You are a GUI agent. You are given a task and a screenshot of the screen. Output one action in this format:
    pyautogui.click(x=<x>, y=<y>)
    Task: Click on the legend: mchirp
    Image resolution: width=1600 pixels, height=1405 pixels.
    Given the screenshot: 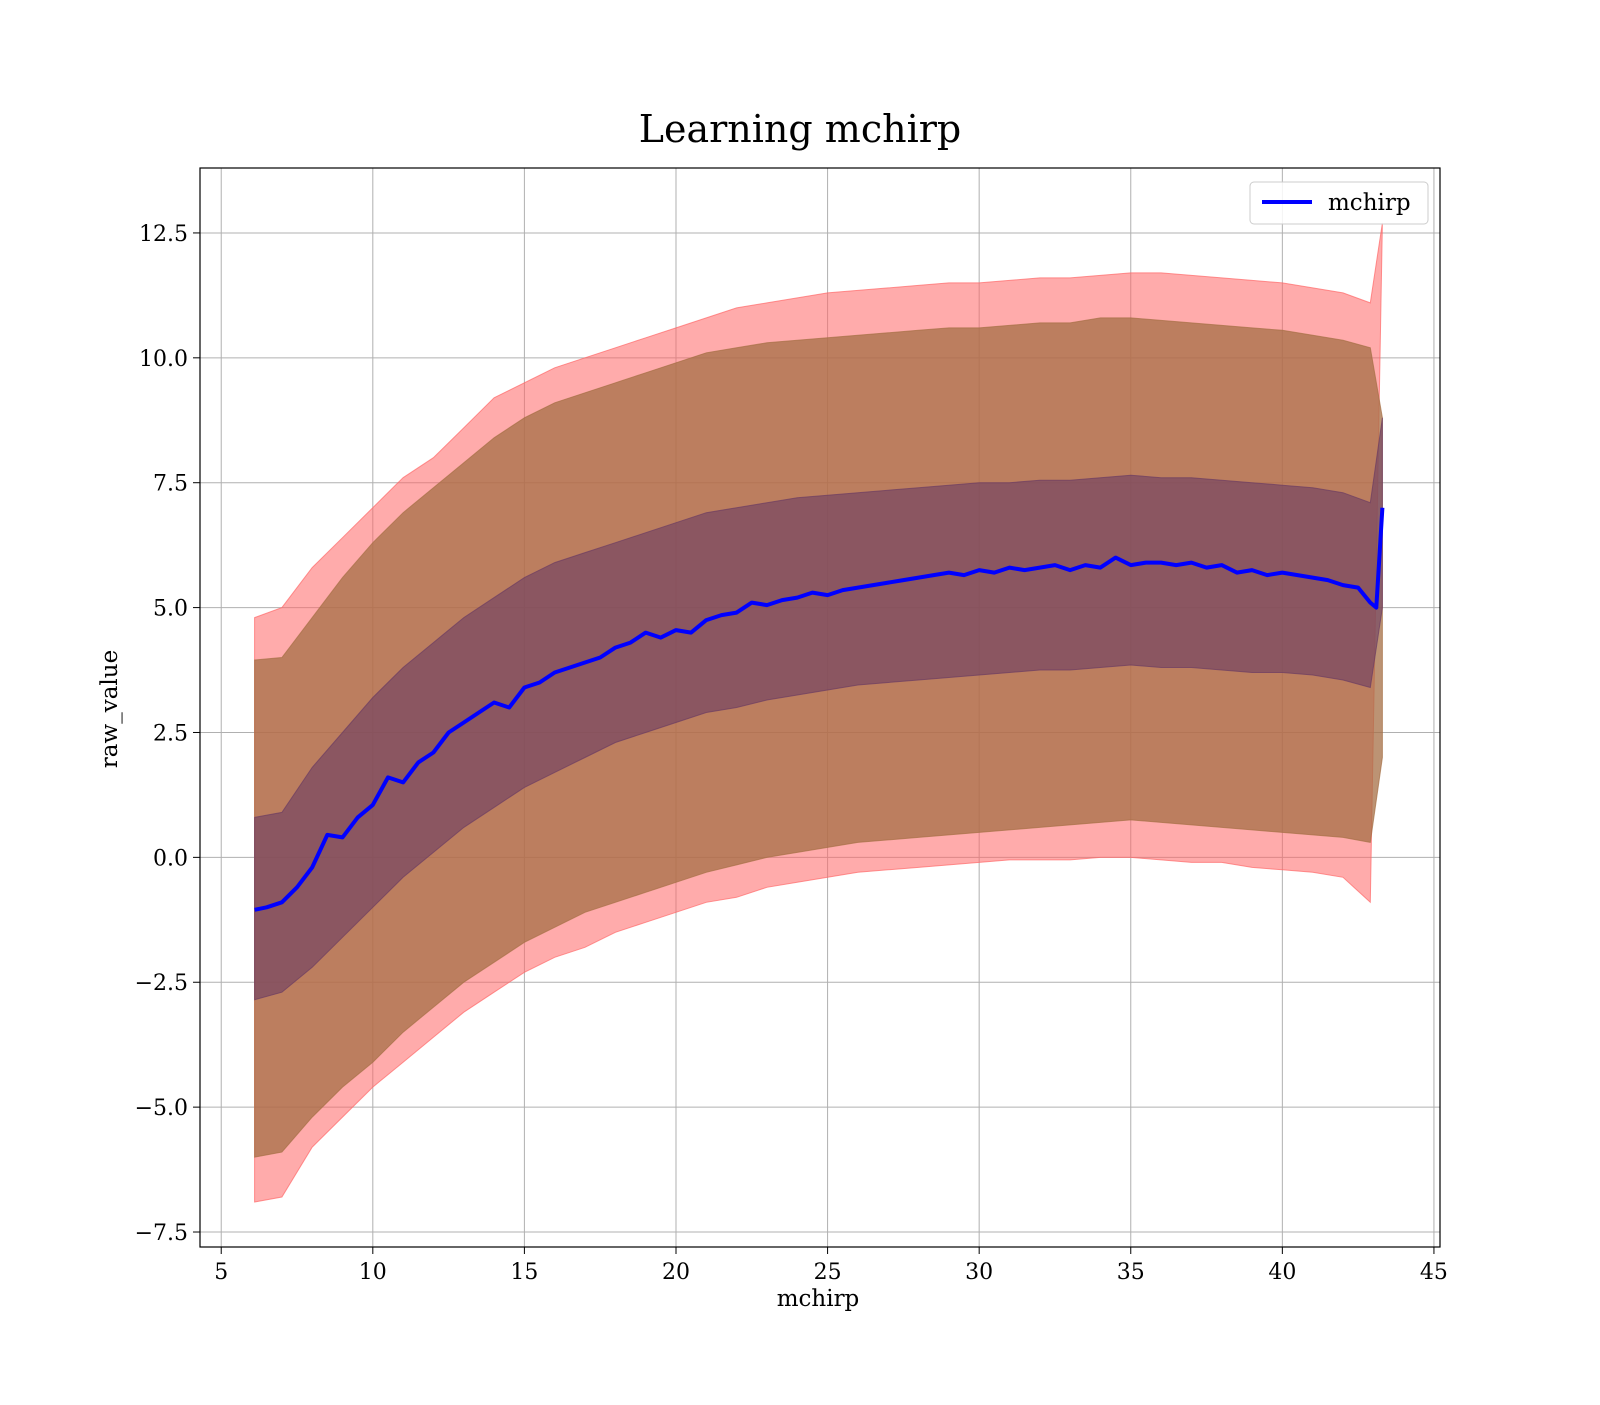 What is the action you would take?
    pyautogui.click(x=1339, y=203)
    